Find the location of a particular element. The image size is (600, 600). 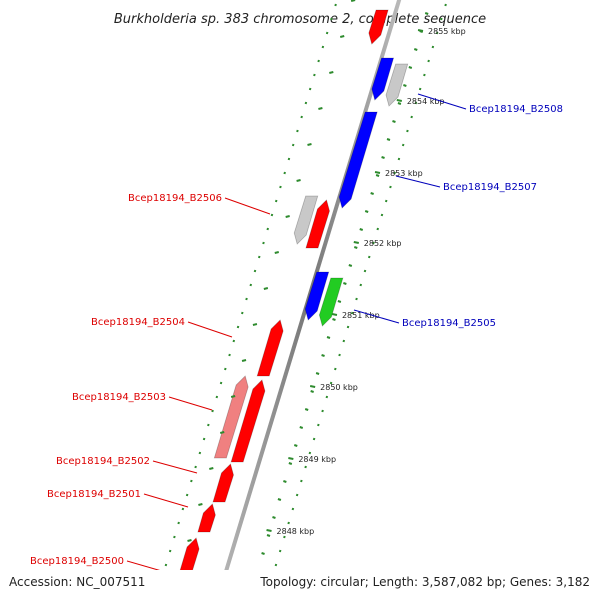

gene-b2501-edge is located at coordinates (206, 518).